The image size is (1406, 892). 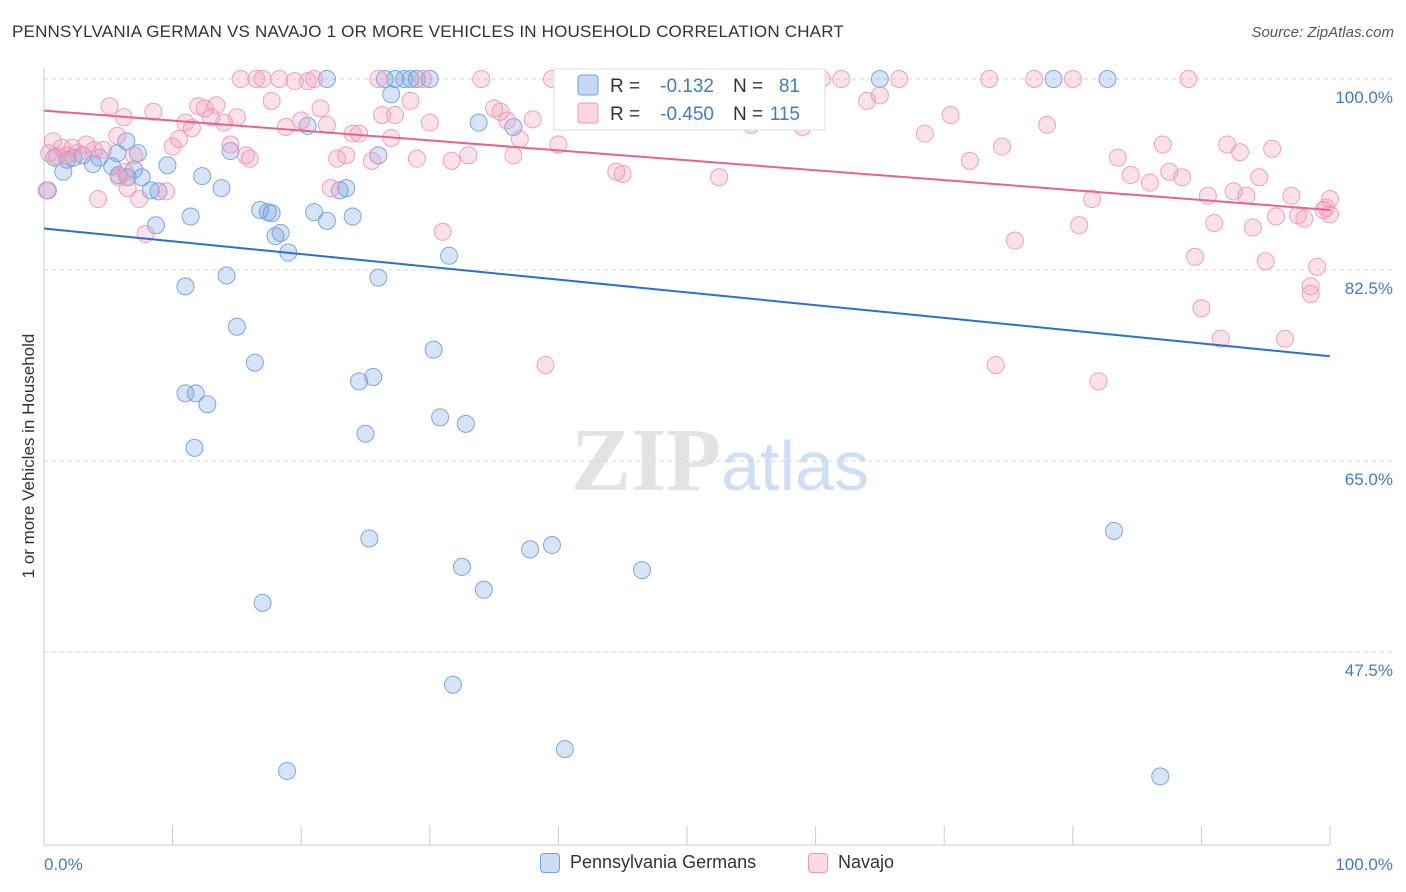 I want to click on legend-label-navajo: Navajo, so click(x=866, y=862).